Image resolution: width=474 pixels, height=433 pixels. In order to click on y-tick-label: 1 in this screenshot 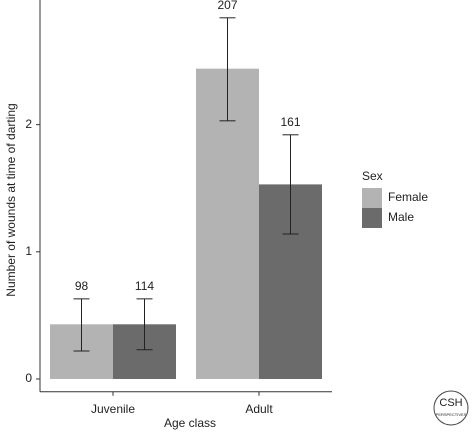, I will do `click(28, 251)`.